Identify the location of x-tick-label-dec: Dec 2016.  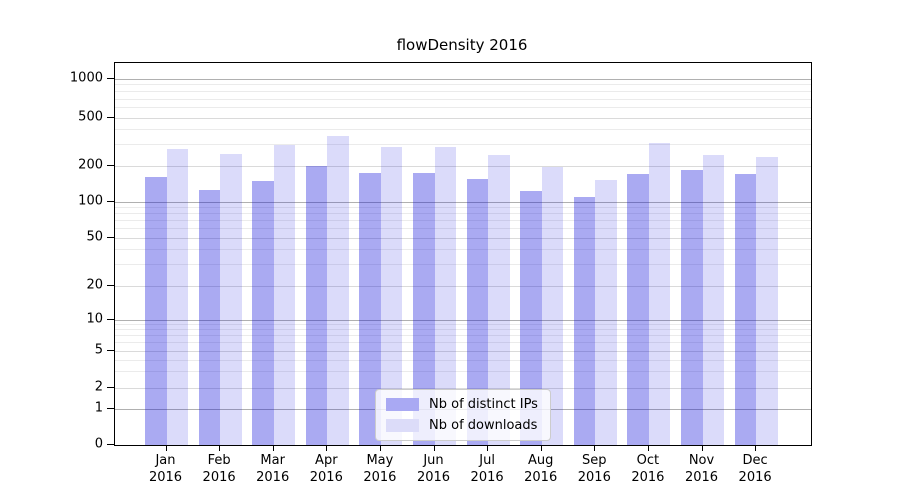
(755, 469).